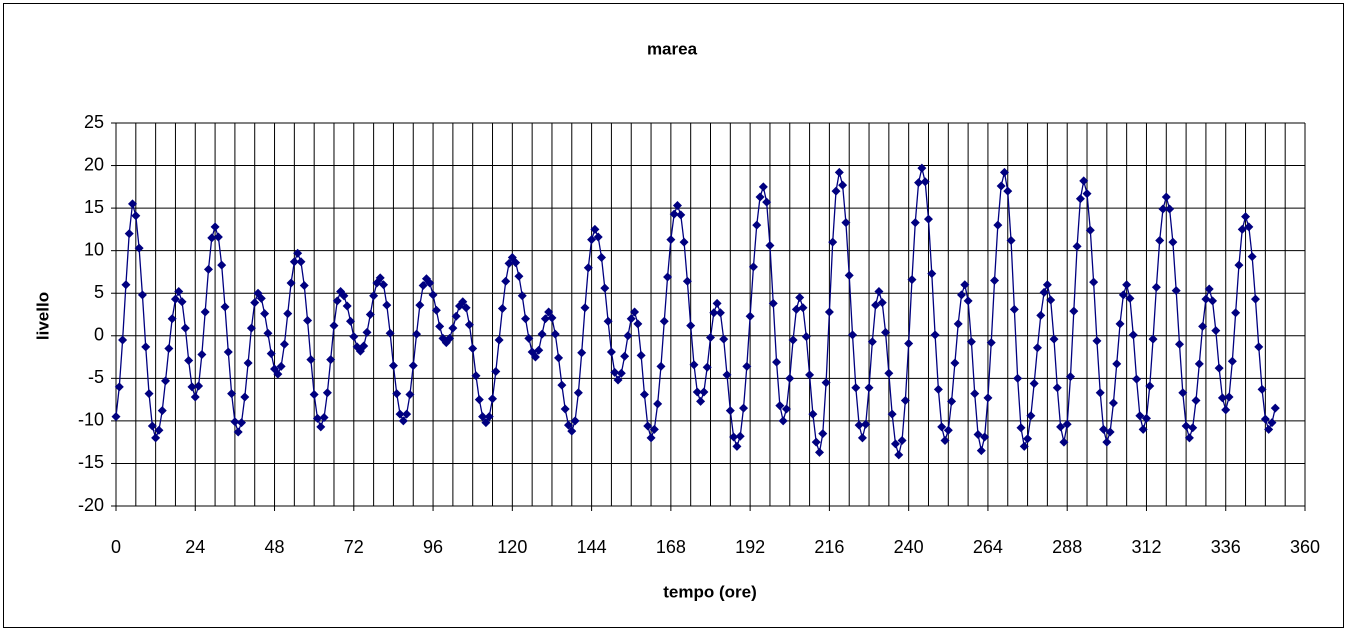  Describe the element at coordinates (1305, 547) in the screenshot. I see `x-tick-label: 360` at that location.